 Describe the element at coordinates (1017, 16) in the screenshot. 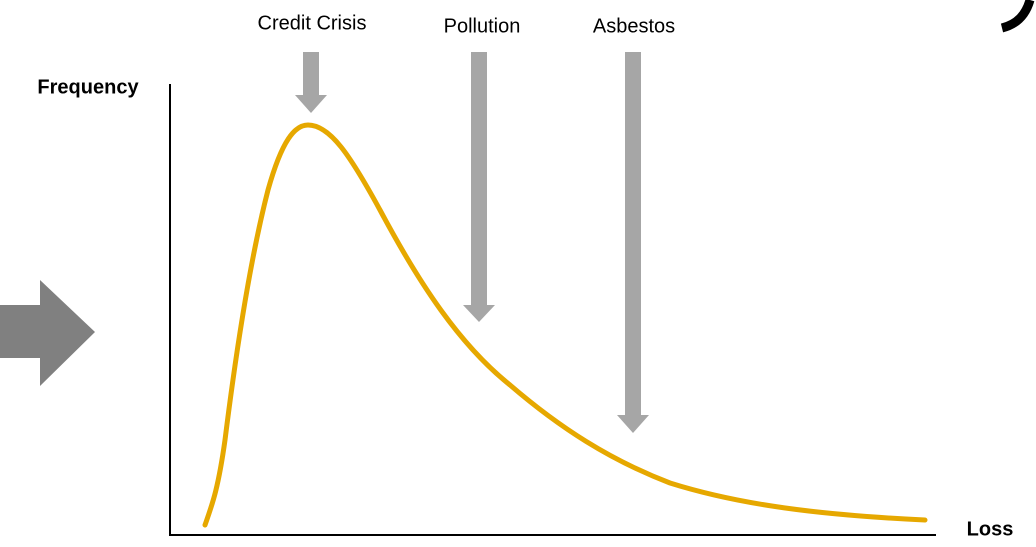

I see `decorative-glyph` at that location.